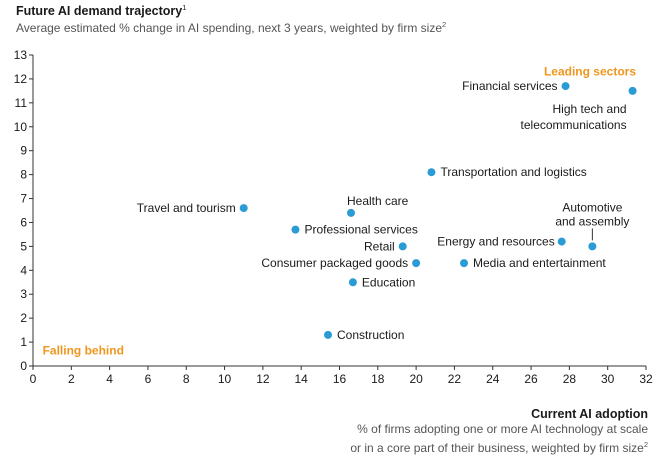 This screenshot has height=465, width=666. Describe the element at coordinates (334, 263) in the screenshot. I see `data-label: Consumer packaged goods` at that location.